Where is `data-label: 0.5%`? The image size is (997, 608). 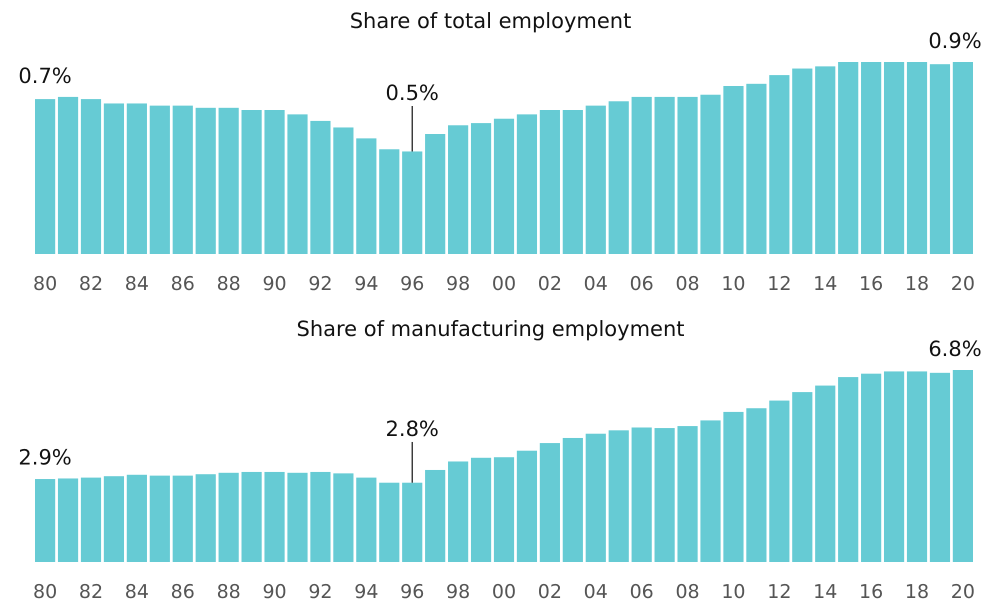
data-label: 0.5% is located at coordinates (412, 93).